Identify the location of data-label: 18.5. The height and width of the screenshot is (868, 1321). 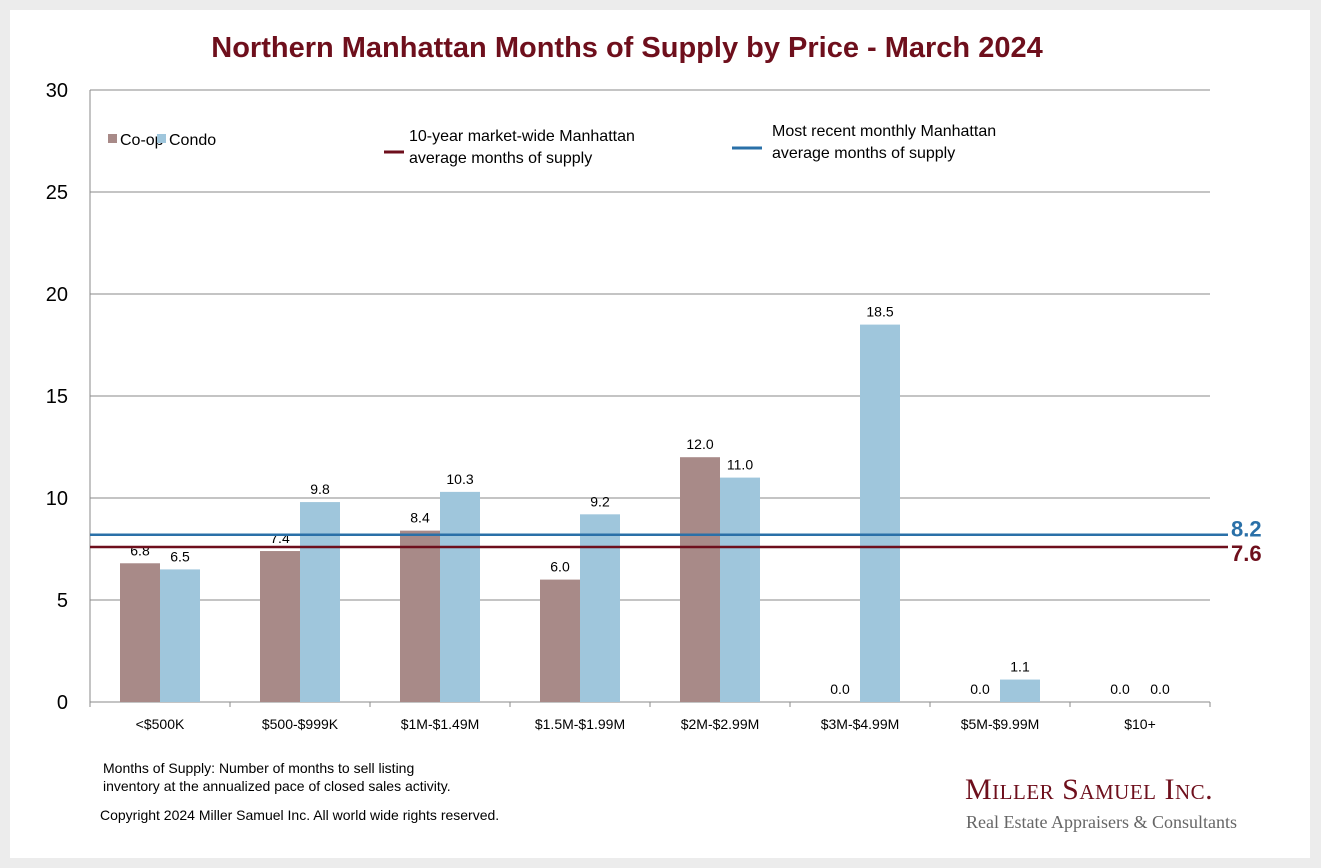
(879, 312).